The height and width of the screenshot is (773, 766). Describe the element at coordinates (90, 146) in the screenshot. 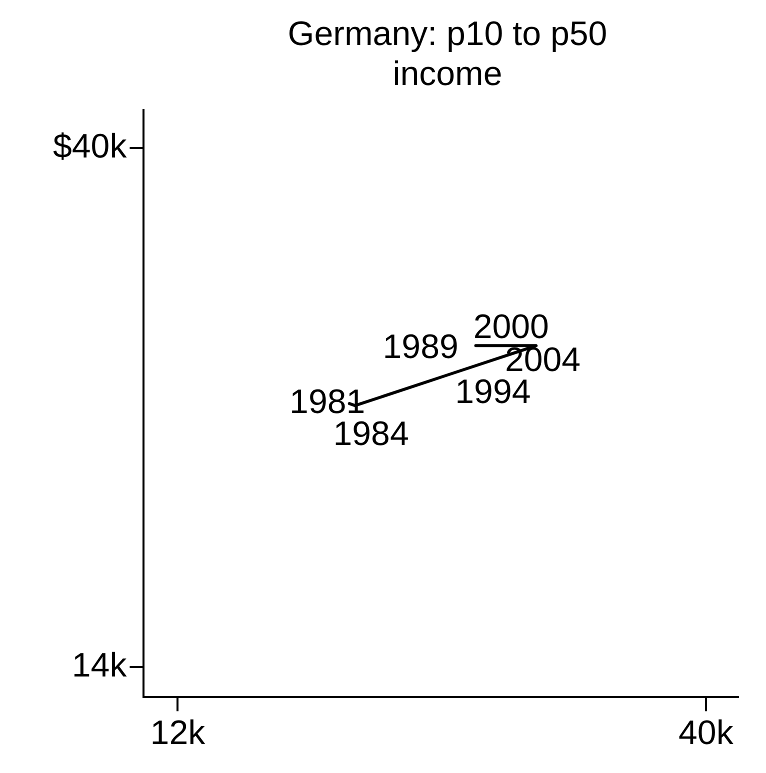

I see `y-tick-label: $40k` at that location.